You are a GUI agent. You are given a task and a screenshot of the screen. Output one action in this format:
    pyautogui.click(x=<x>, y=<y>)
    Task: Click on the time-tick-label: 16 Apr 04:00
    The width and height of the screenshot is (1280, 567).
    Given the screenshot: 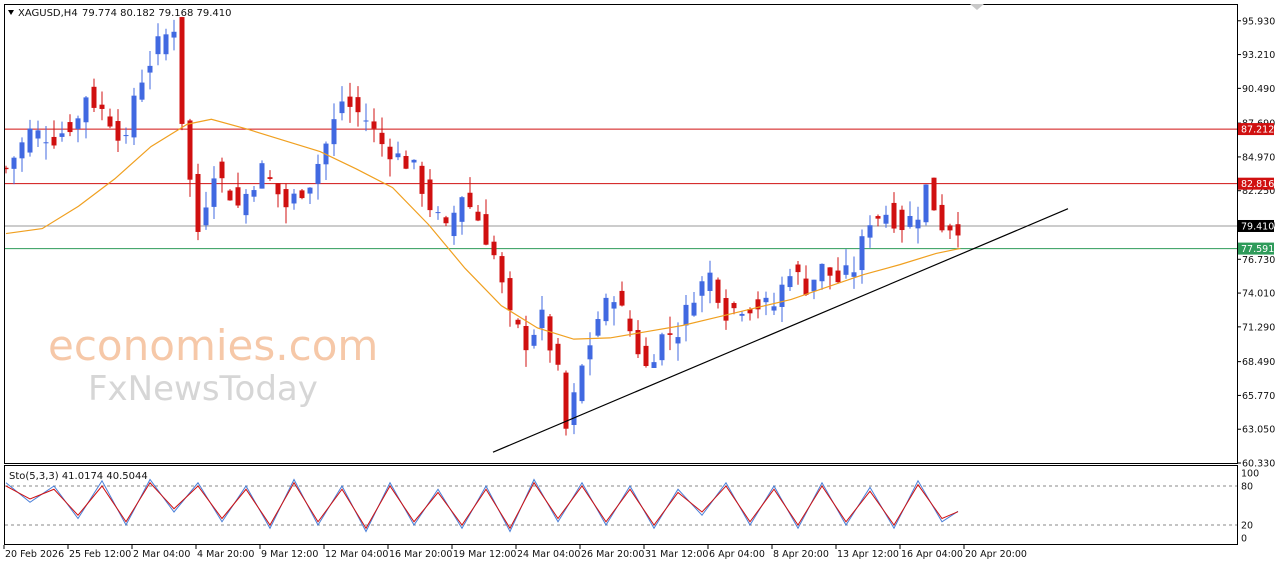 What is the action you would take?
    pyautogui.click(x=932, y=554)
    